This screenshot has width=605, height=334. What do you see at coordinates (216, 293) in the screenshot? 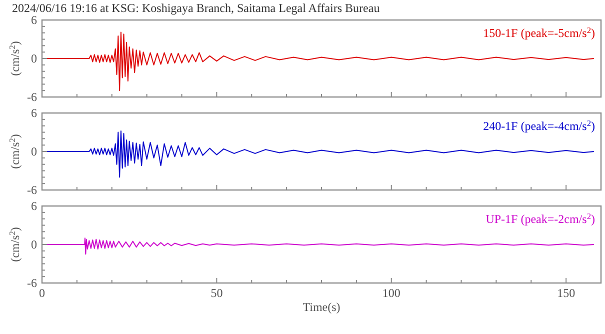
I see `x-tick-label: 50` at bounding box center [216, 293].